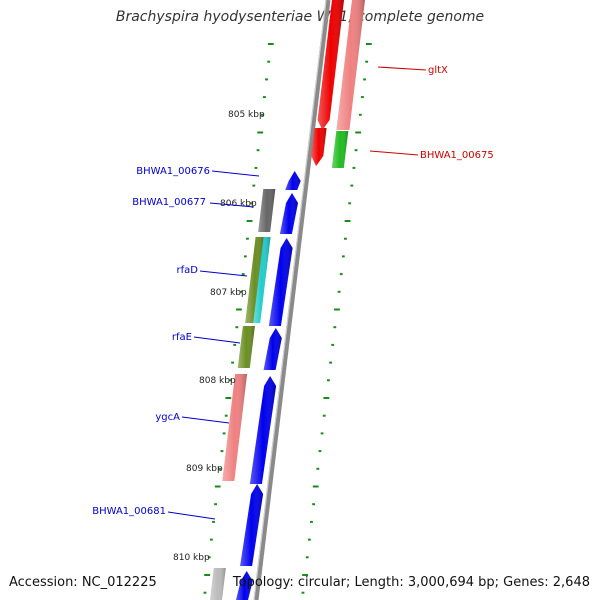 Image resolution: width=600 pixels, height=600 pixels. What do you see at coordinates (188, 270) in the screenshot?
I see `gene-label-rfaD: rfaD` at bounding box center [188, 270].